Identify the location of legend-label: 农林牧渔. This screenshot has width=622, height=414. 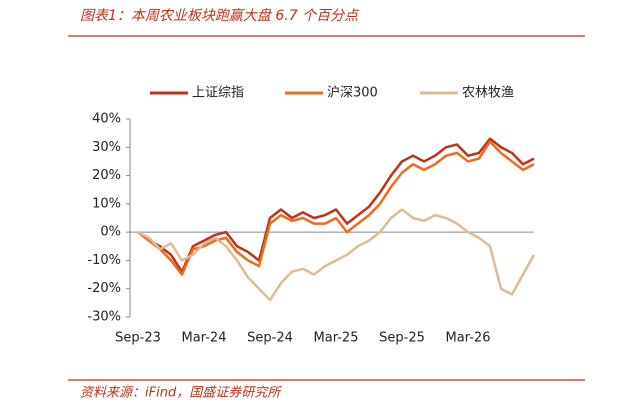
(488, 93).